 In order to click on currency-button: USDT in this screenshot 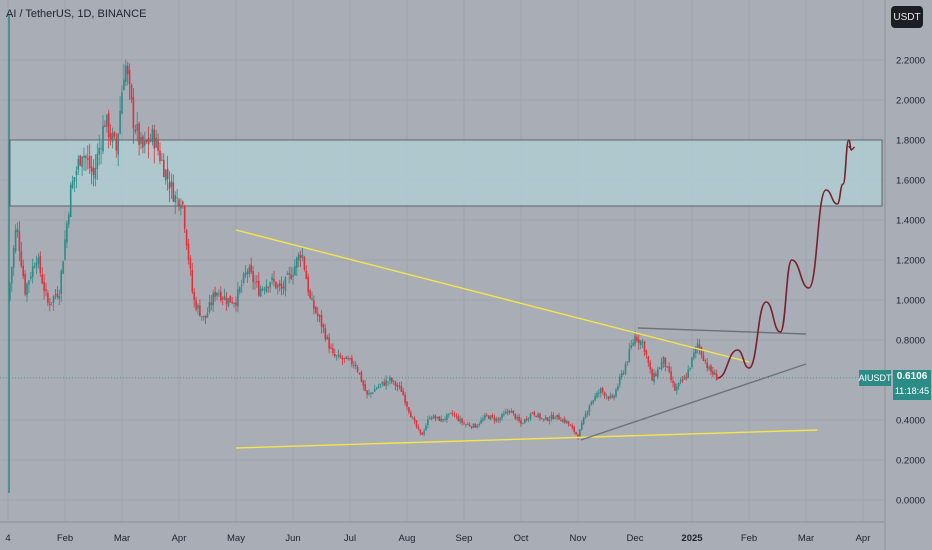, I will do `click(907, 17)`.